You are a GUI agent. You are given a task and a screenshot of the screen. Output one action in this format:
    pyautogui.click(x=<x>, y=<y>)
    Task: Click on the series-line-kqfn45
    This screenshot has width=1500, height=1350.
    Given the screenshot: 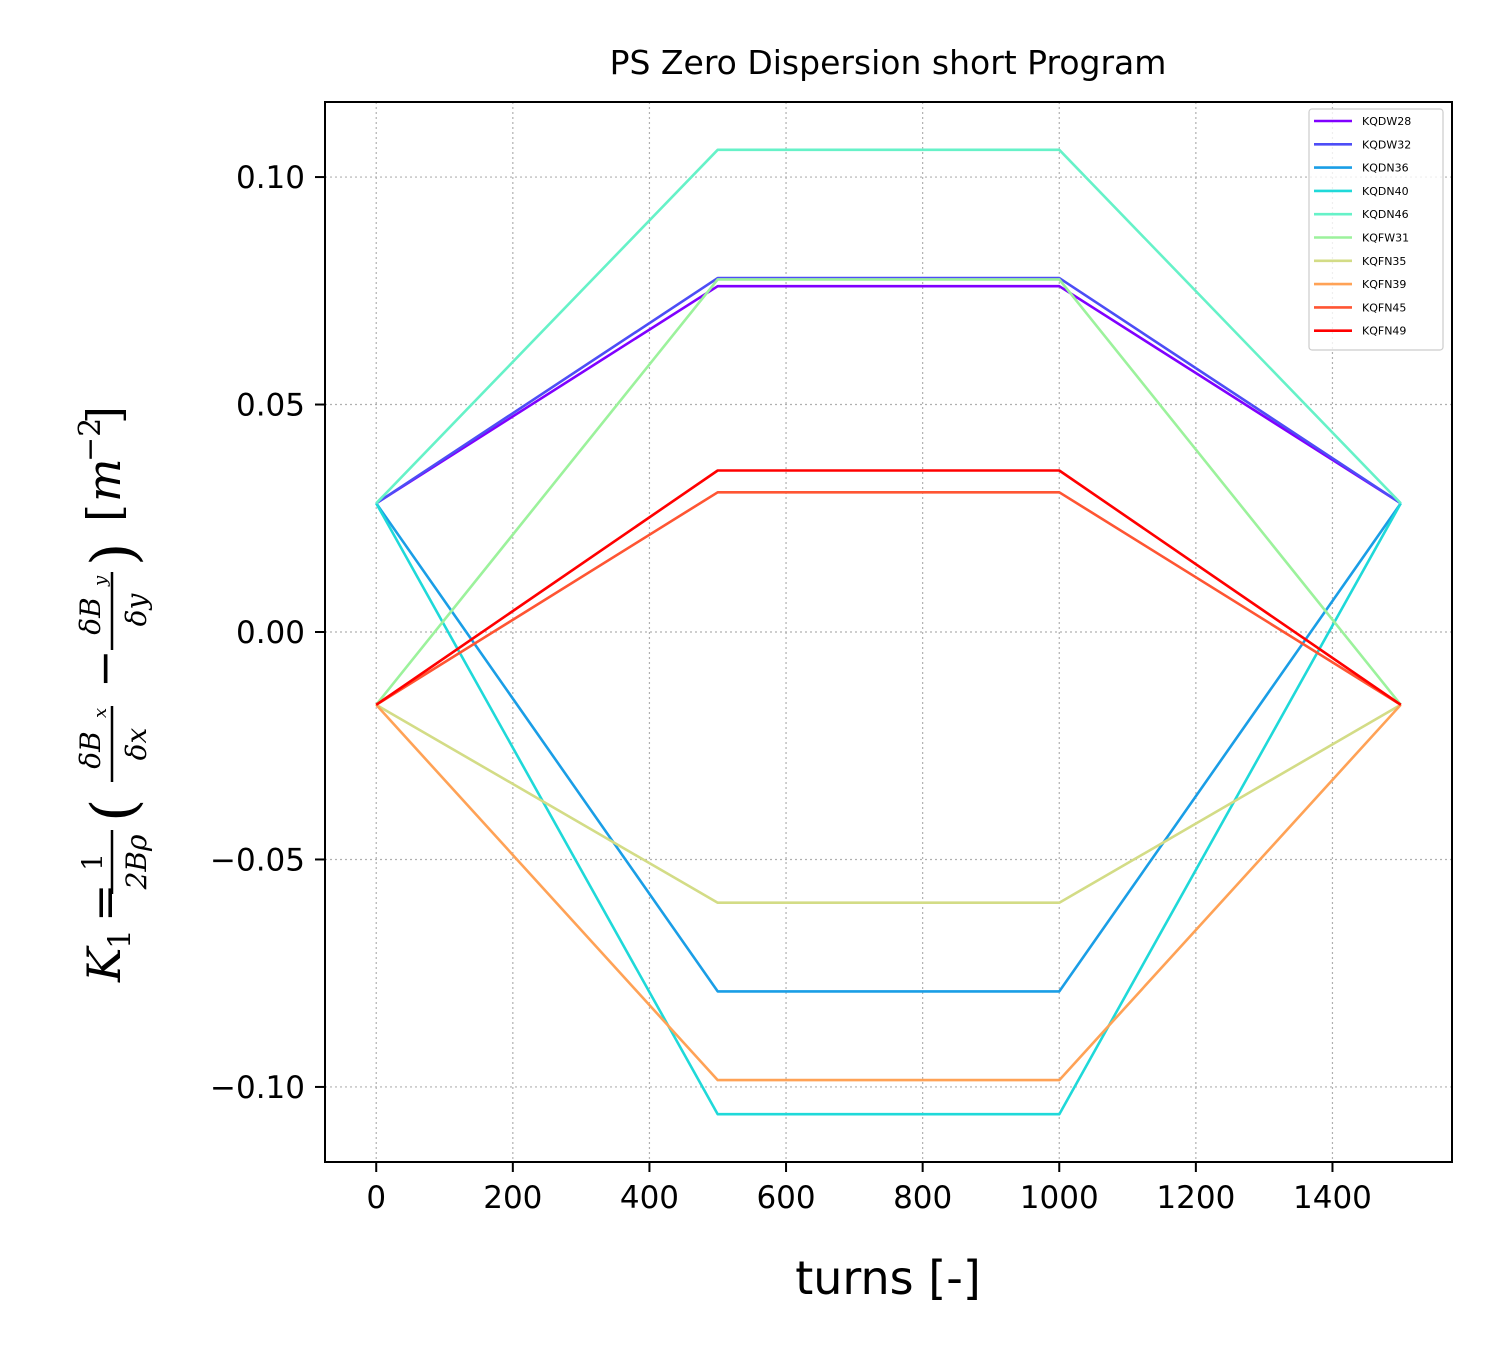 What is the action you would take?
    pyautogui.click(x=888, y=598)
    